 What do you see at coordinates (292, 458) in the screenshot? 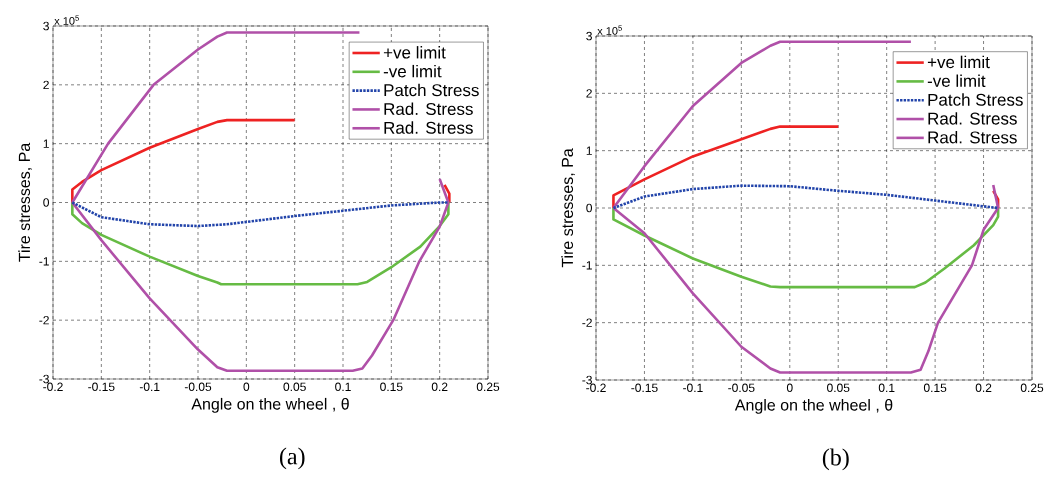
I see `text: (a)` at bounding box center [292, 458].